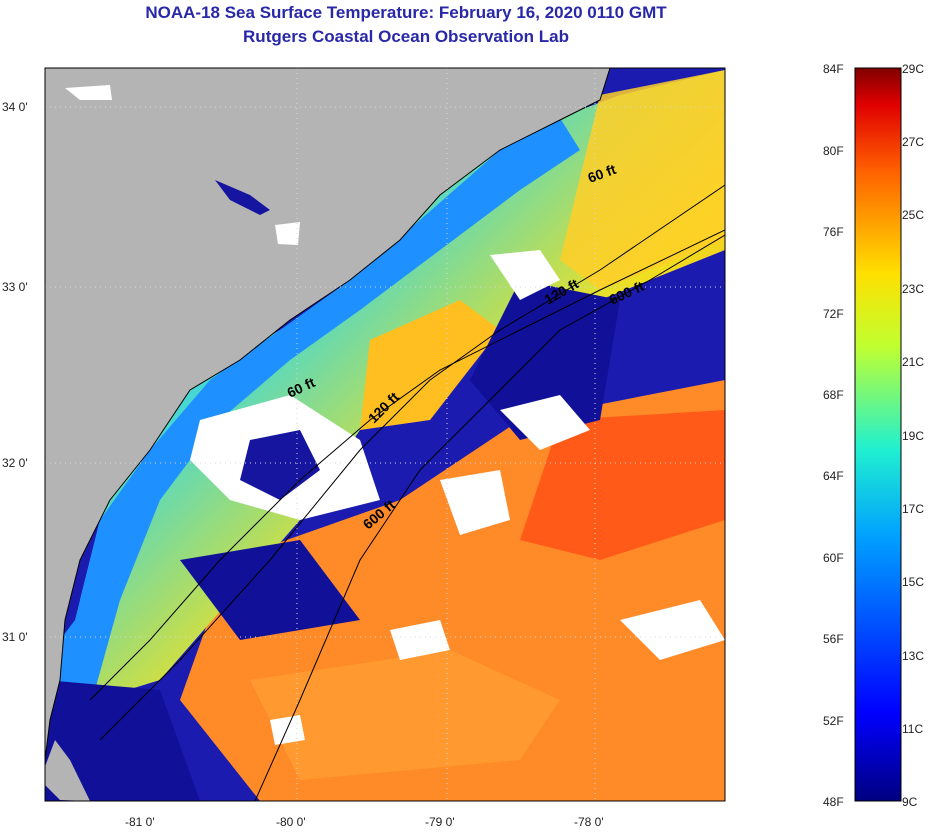 This screenshot has height=832, width=928. I want to click on colorbar-f-labels: 84F 80F 76F 72F 68F 64F 60F 56F 52F 48F, so click(833, 435).